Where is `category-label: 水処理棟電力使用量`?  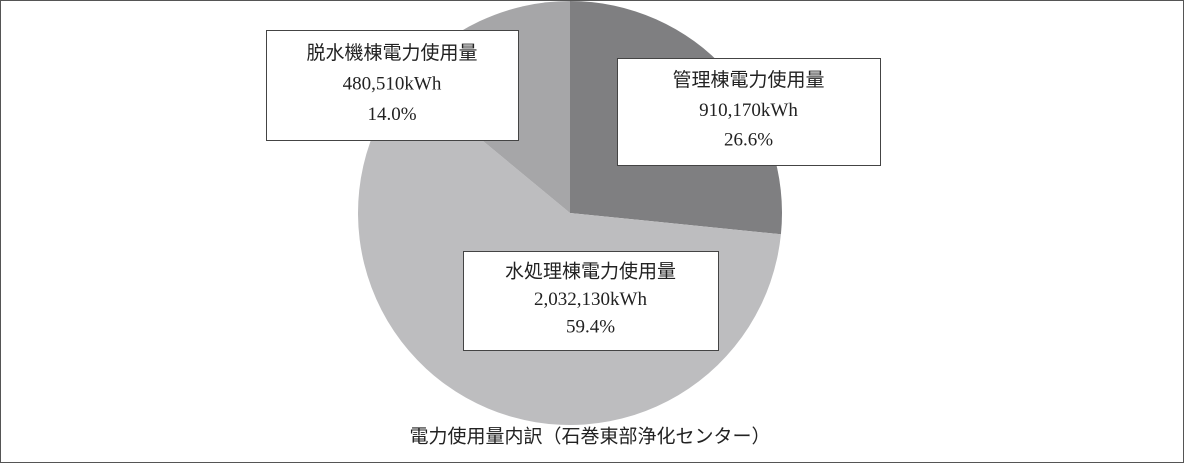 category-label: 水処理棟電力使用量 is located at coordinates (590, 271).